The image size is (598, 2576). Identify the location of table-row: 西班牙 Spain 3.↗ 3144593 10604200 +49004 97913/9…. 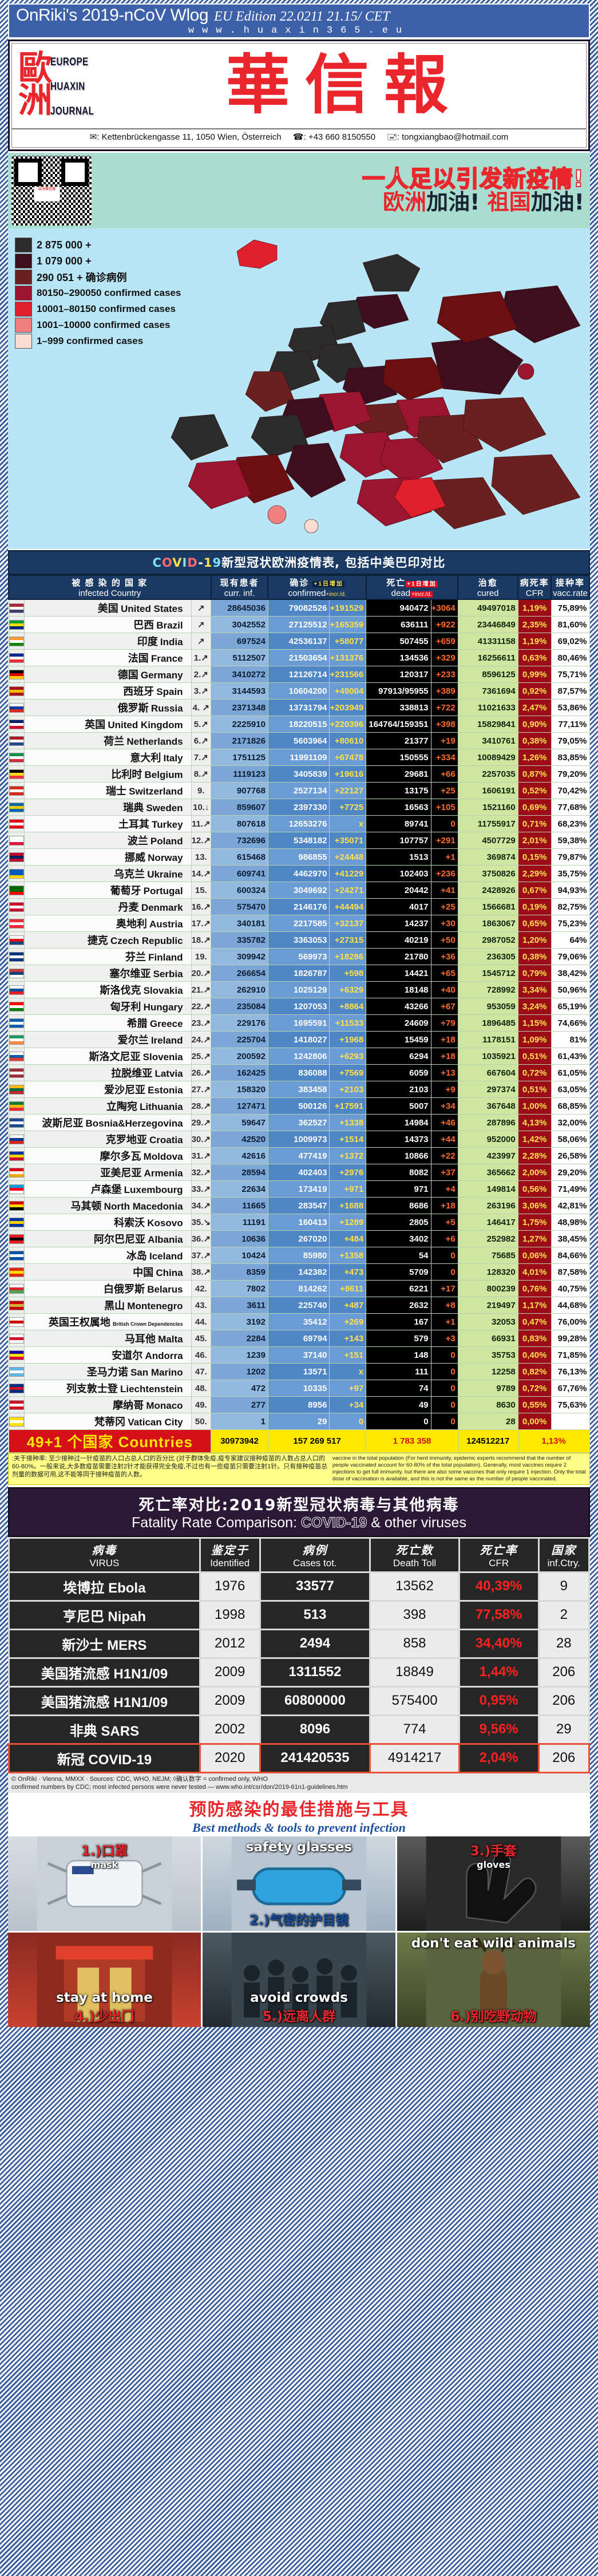
(299, 691).